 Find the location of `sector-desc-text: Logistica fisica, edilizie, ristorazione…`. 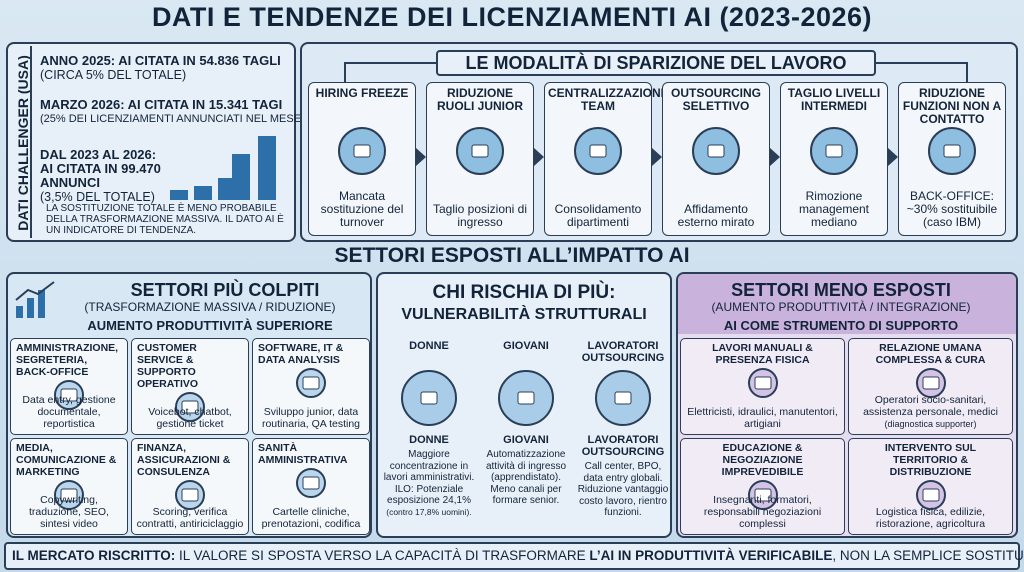

sector-desc-text: Logistica fisica, edilizie, ristorazione… is located at coordinates (930, 518).